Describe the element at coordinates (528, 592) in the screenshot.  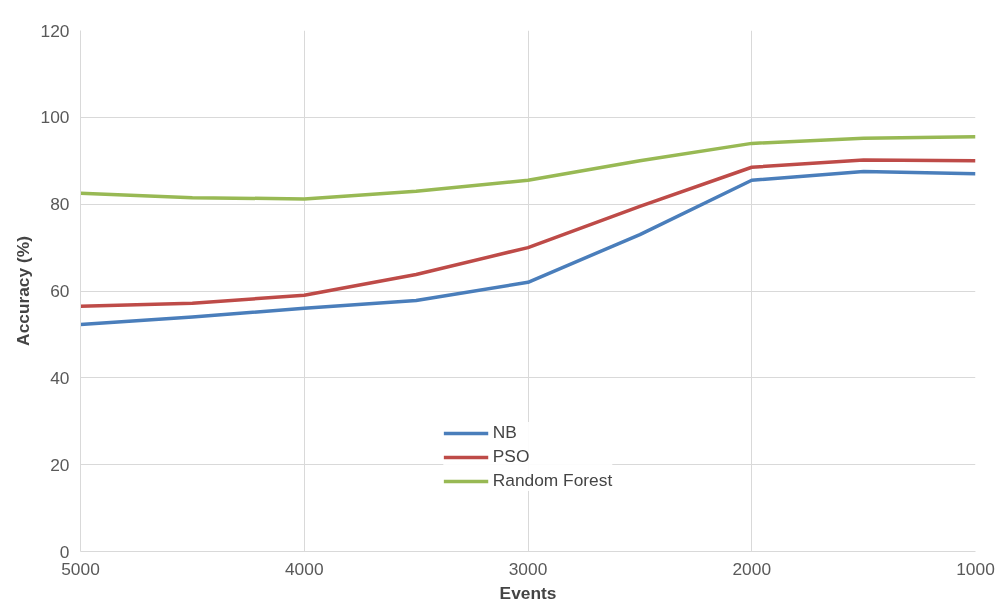
I see `x-axis-title: Events` at that location.